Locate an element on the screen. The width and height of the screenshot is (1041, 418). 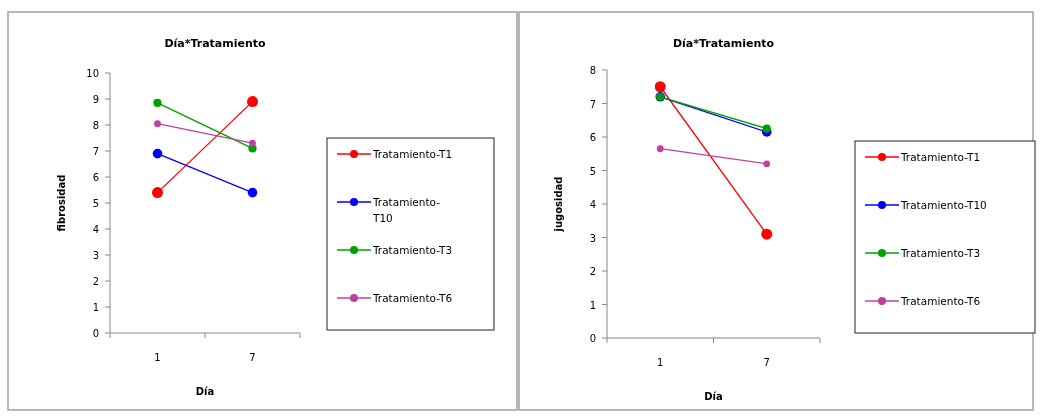
y-tick-label: 9 is located at coordinates (95, 99).